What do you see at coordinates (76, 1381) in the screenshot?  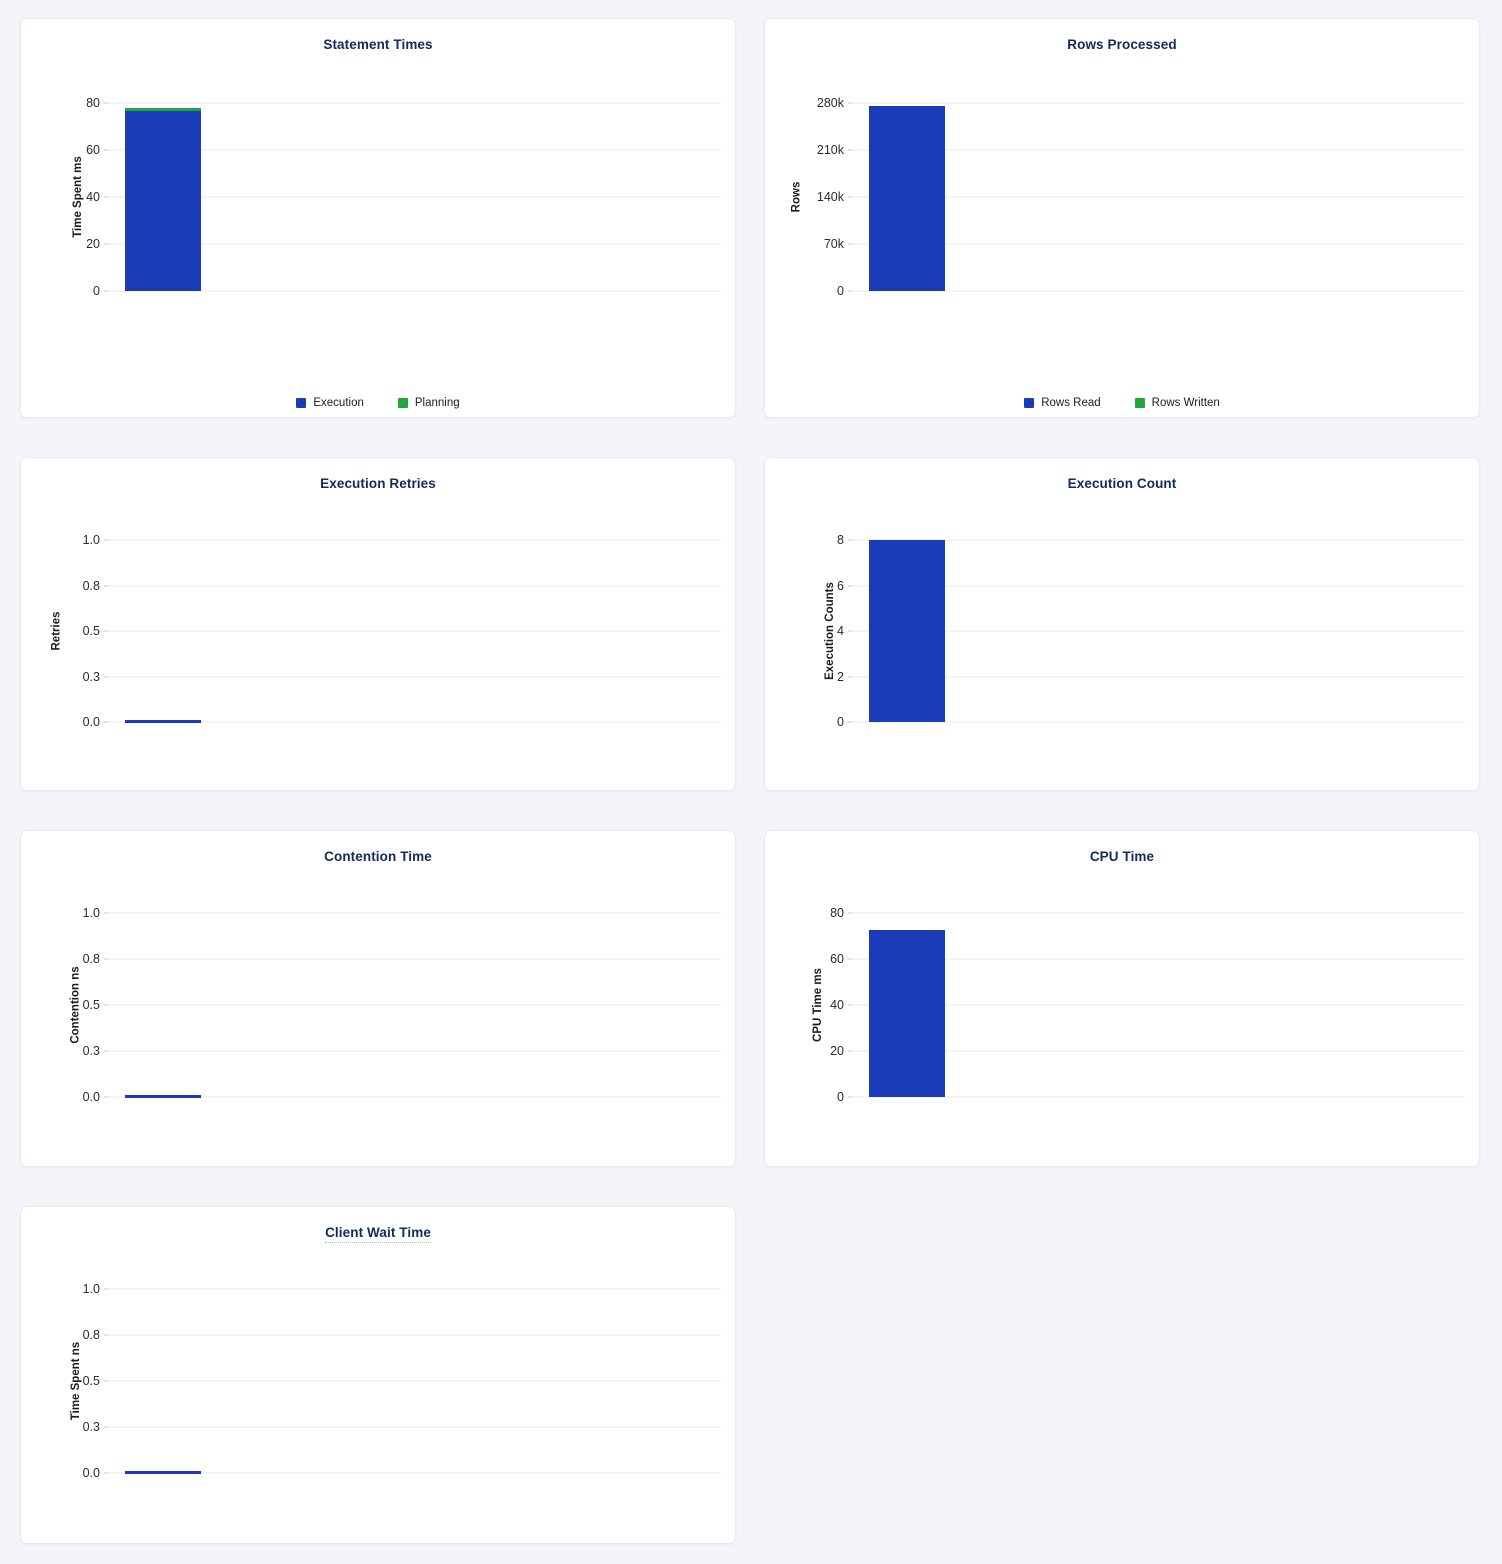 I see `y-axis-label: Time Spent ns` at bounding box center [76, 1381].